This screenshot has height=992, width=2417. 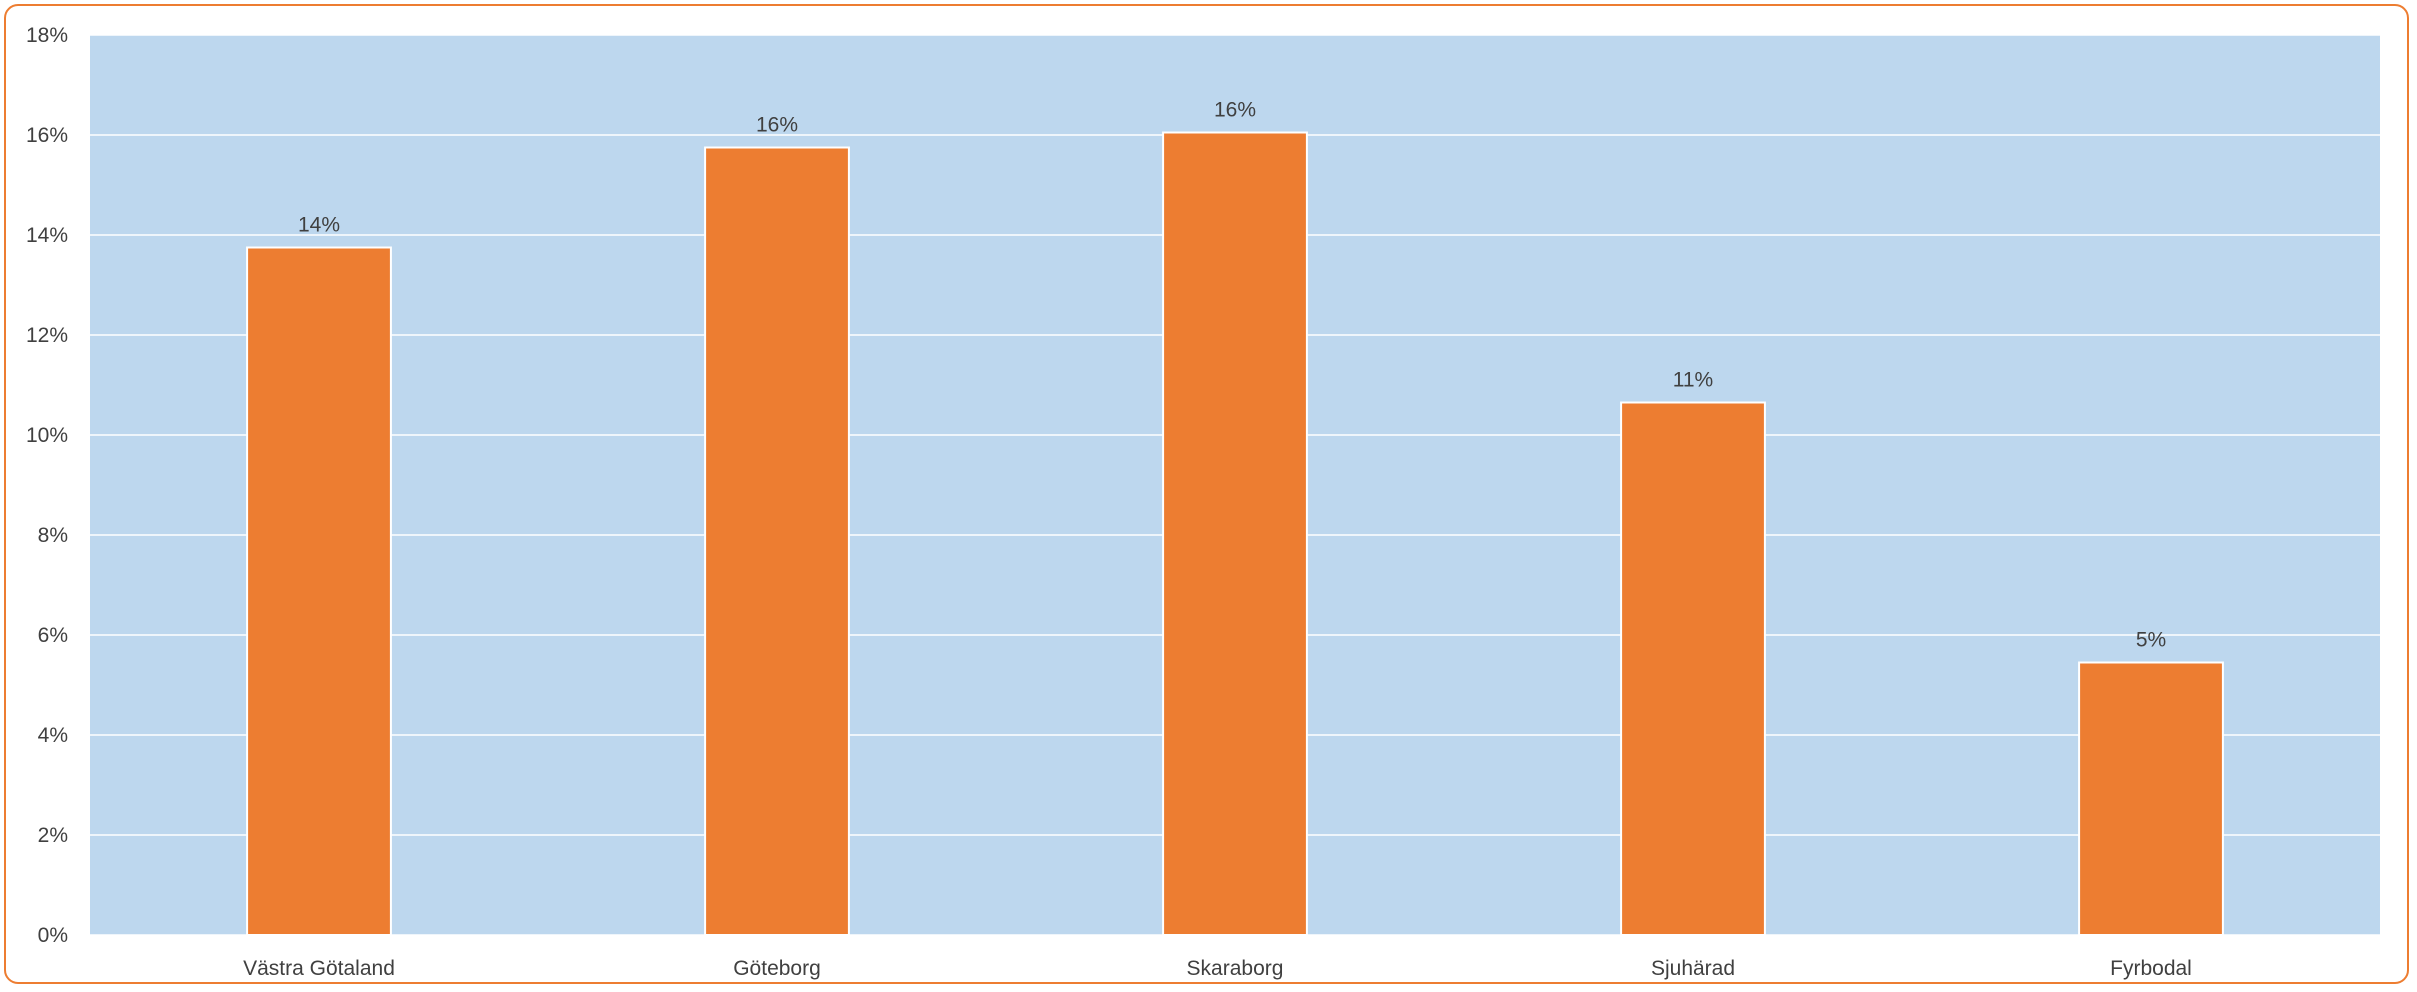 What do you see at coordinates (2151, 640) in the screenshot?
I see `data-label: 5%` at bounding box center [2151, 640].